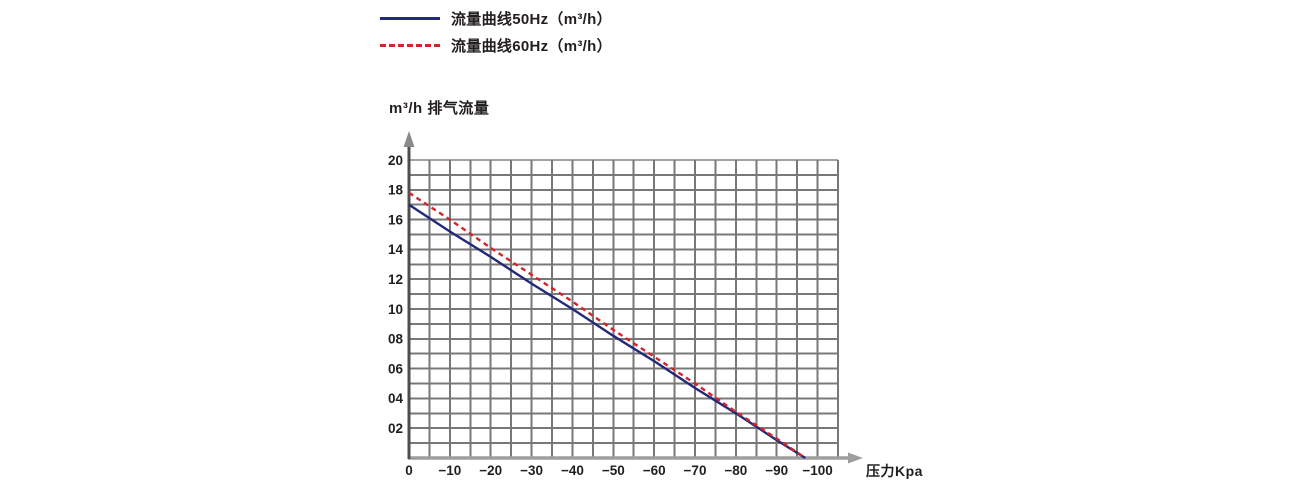 The height and width of the screenshot is (500, 1300). What do you see at coordinates (894, 471) in the screenshot?
I see `x-axis-title: 压力Kpa` at bounding box center [894, 471].